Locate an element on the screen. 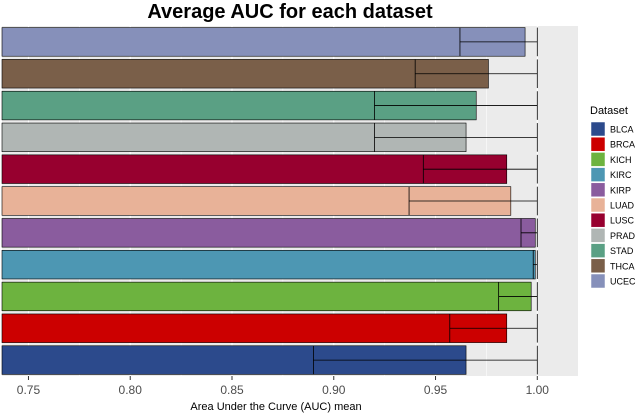 This screenshot has height=414, width=639. x-axis-label: Area Under the Curve (AUC) mean is located at coordinates (275, 407).